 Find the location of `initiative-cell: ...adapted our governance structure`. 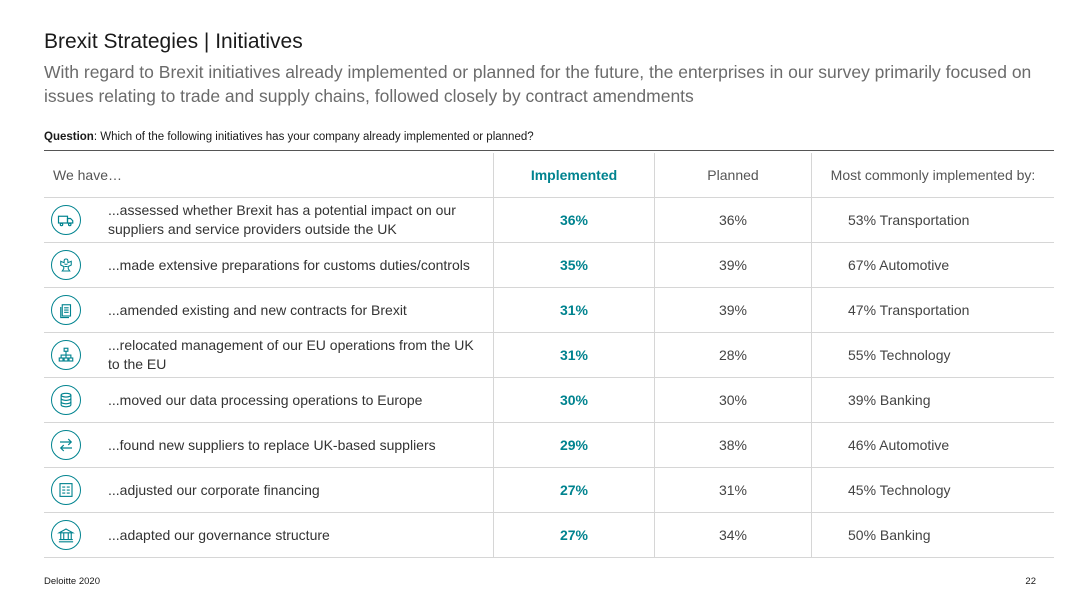

initiative-cell: ...adapted our governance structure is located at coordinates (268, 535).